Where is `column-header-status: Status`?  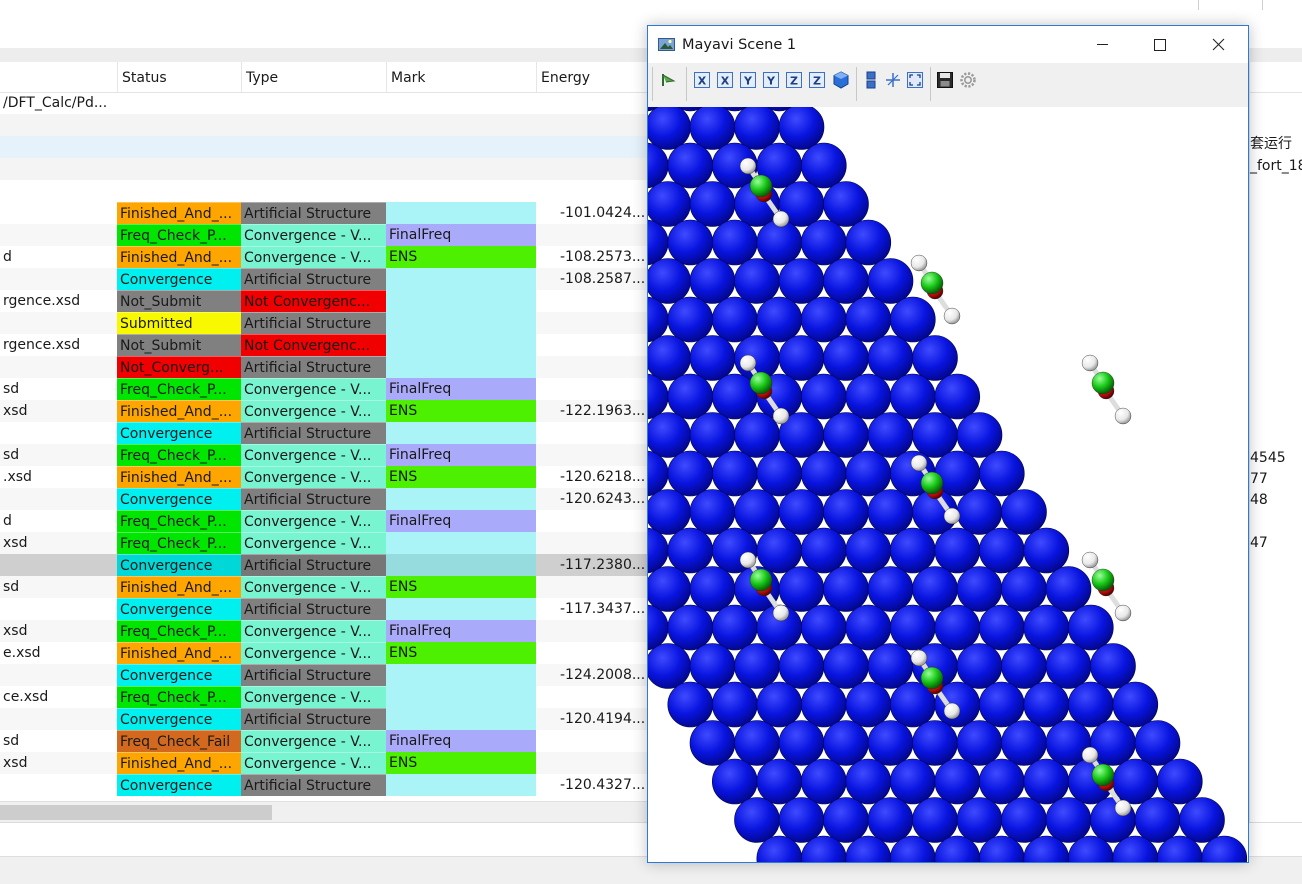
column-header-status: Status is located at coordinates (179, 77).